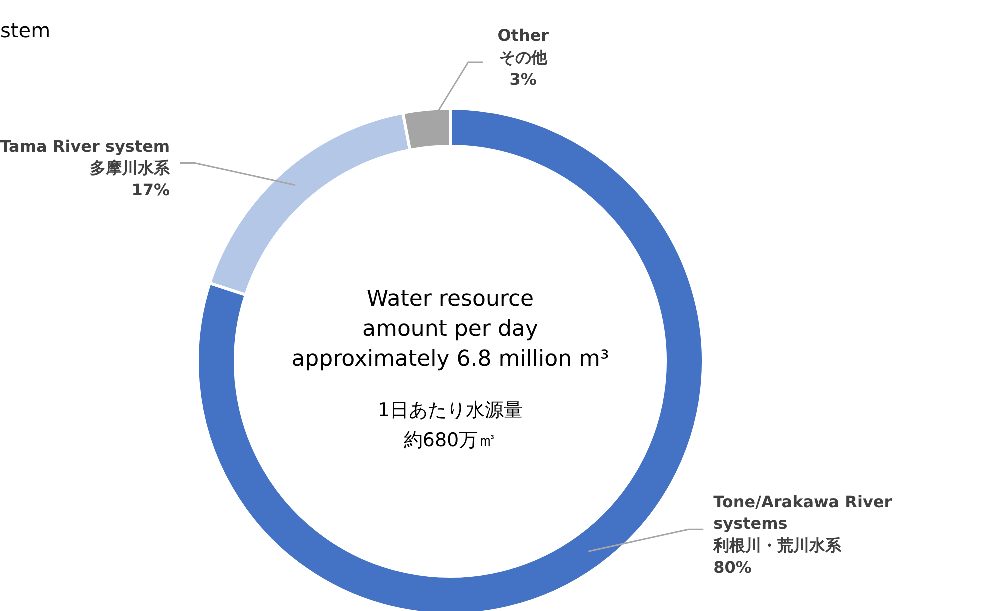 The width and height of the screenshot is (987, 611). I want to click on slice-label: Tone/Arakawa River systems 利根川・荒川水系, so click(802, 524).